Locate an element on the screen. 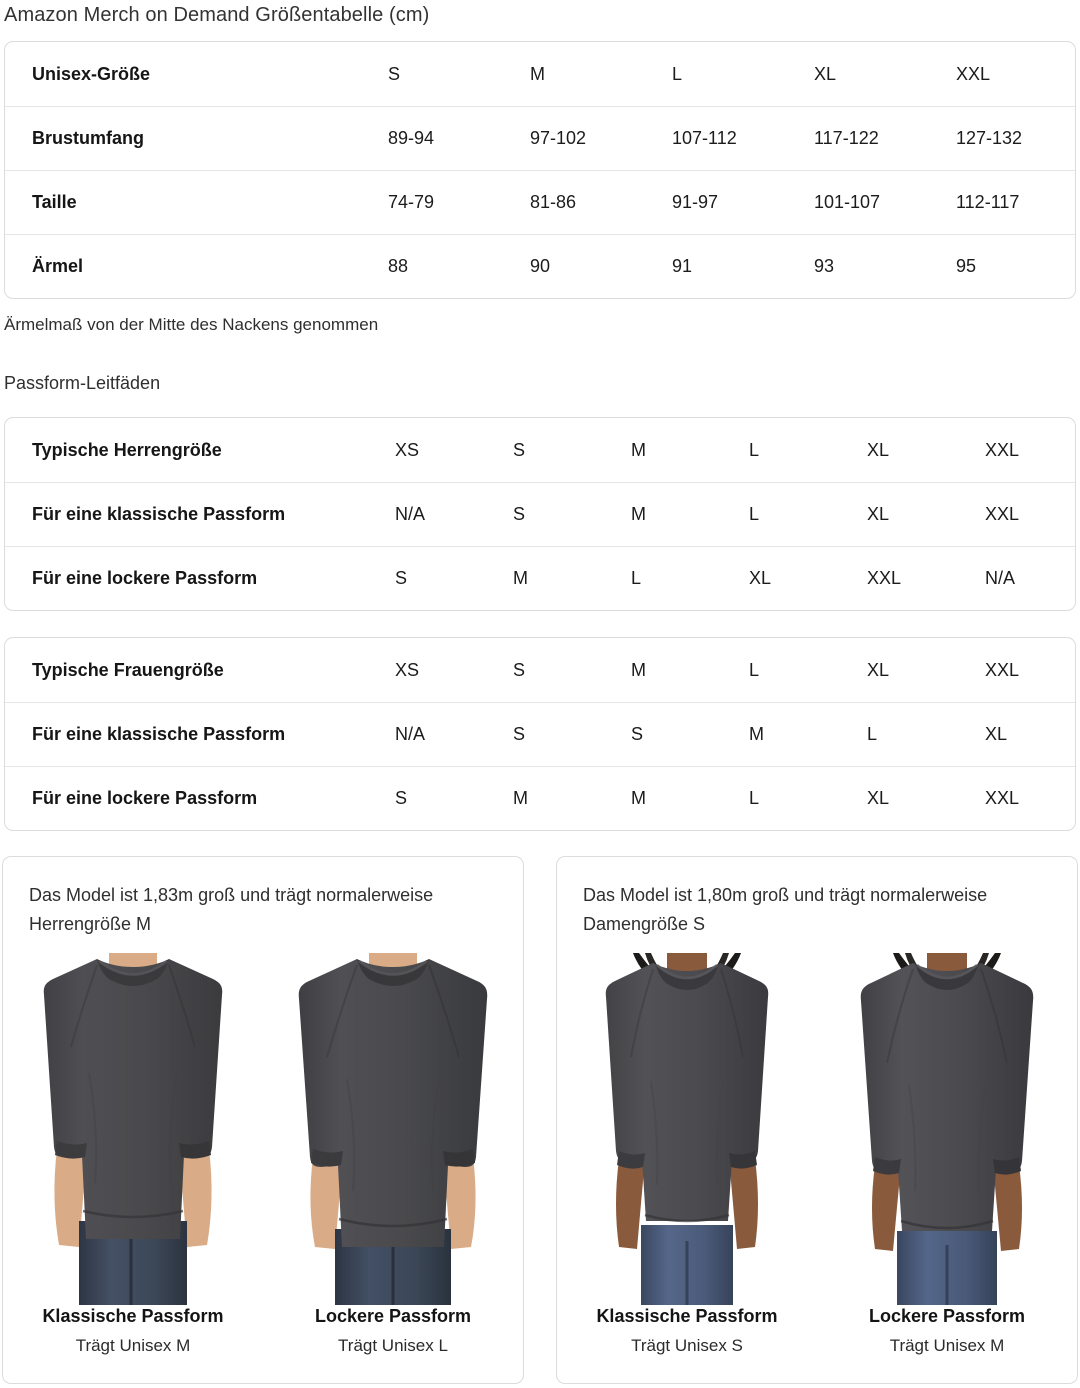 This screenshot has height=1388, width=1080. mens-classic-2: S is located at coordinates (519, 514).